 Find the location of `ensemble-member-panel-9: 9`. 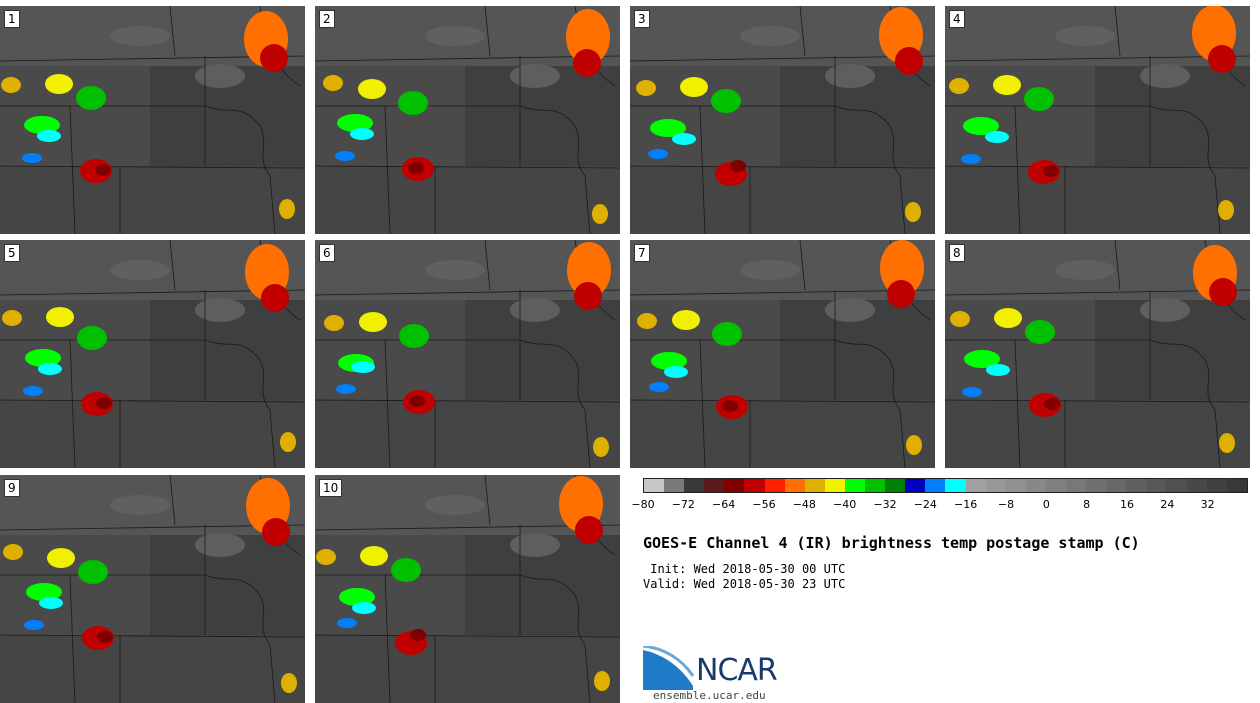

ensemble-member-panel-9: 9 is located at coordinates (152, 589).